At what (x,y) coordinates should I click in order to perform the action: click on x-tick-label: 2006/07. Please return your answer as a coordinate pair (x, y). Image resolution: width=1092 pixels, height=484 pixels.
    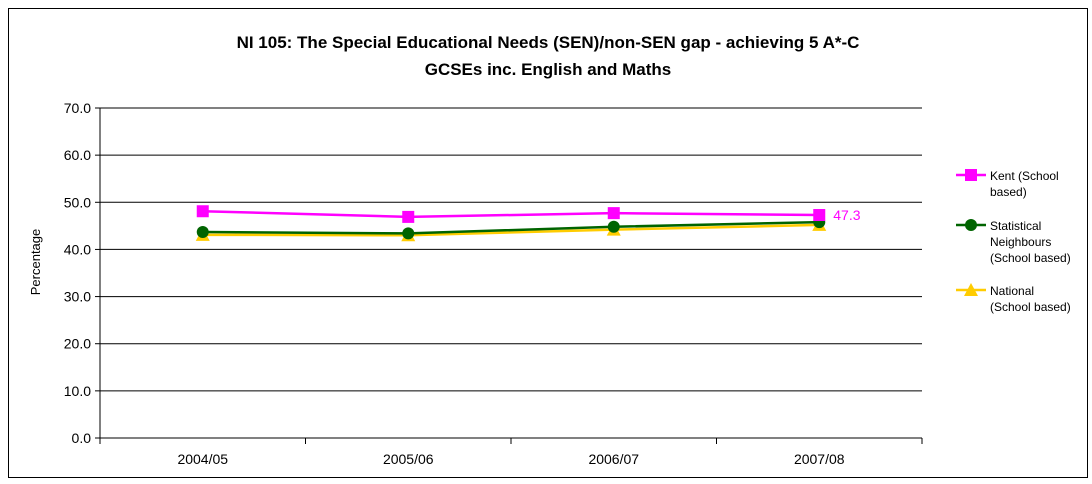
    Looking at the image, I should click on (613, 459).